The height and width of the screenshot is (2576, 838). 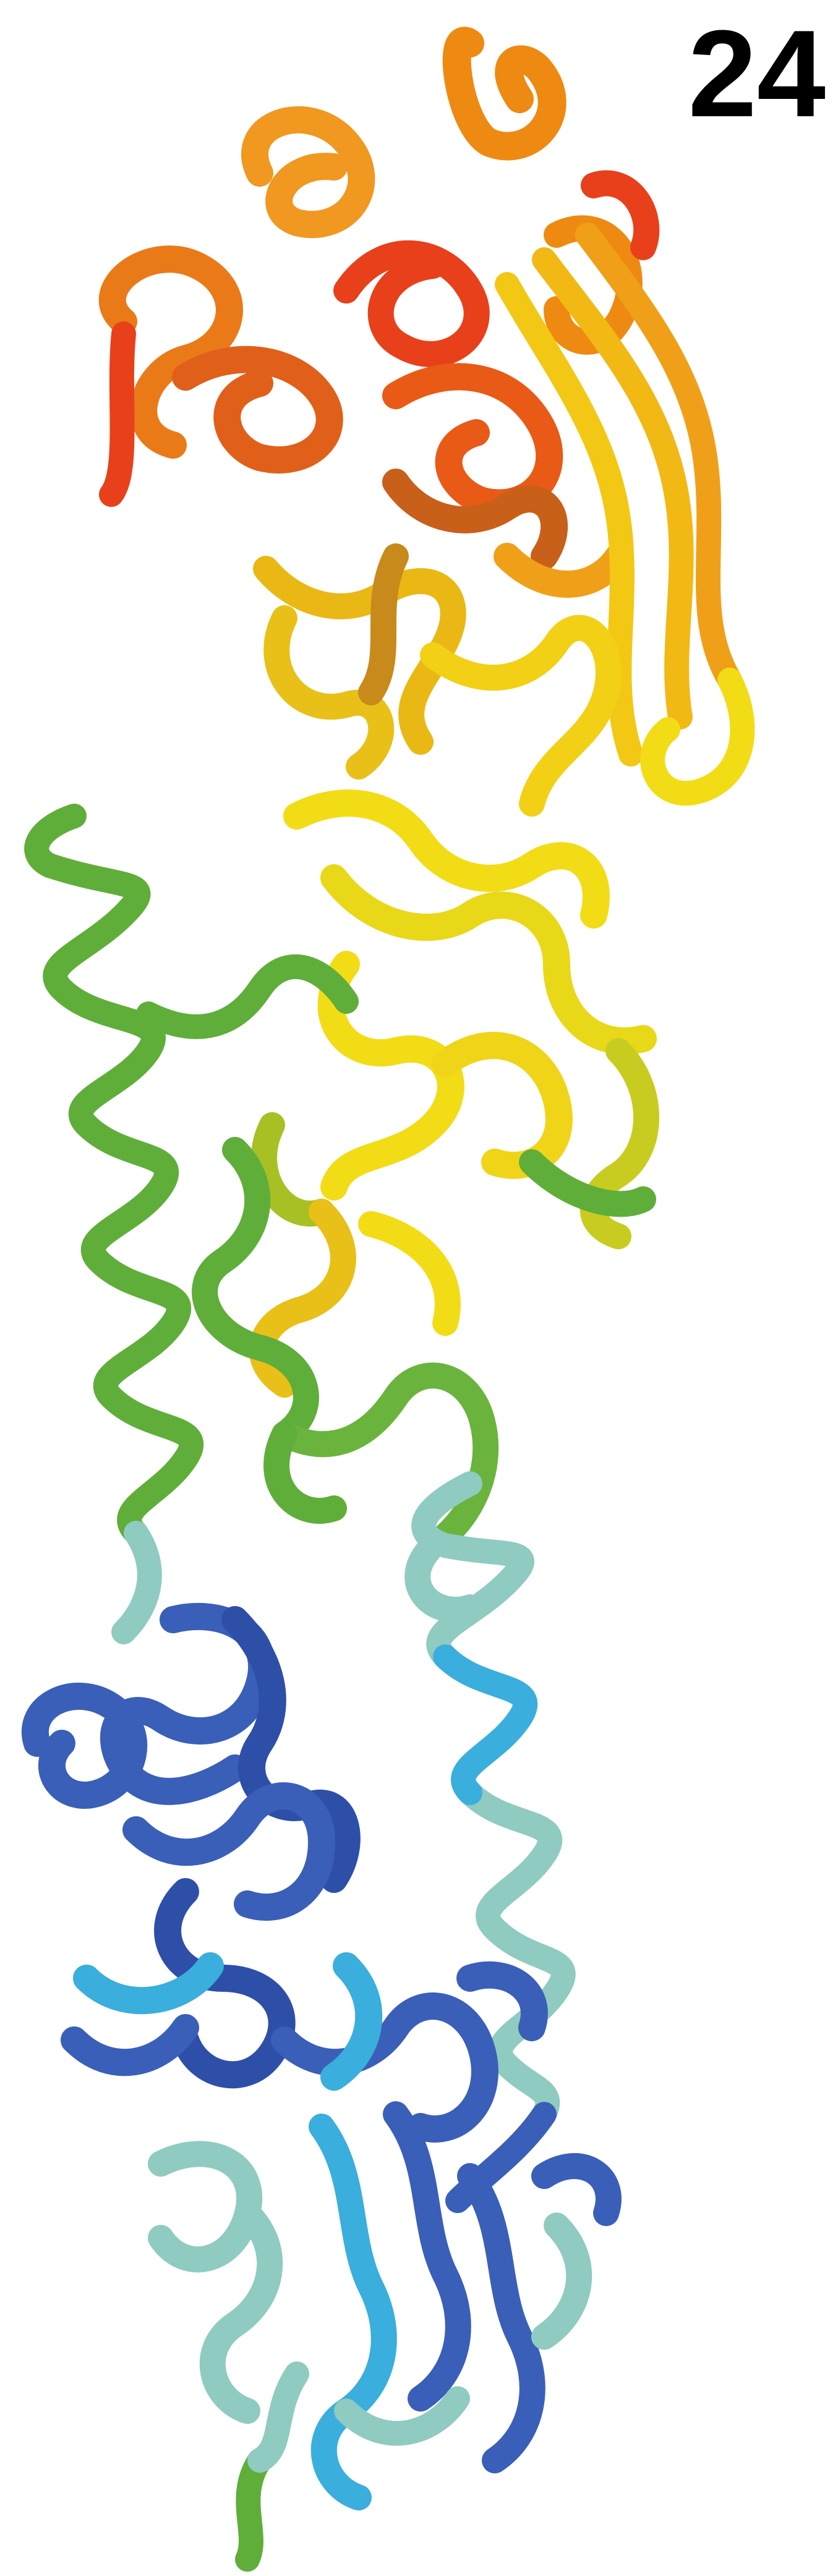 I want to click on middle-domain-loops, so click(x=454, y=1093).